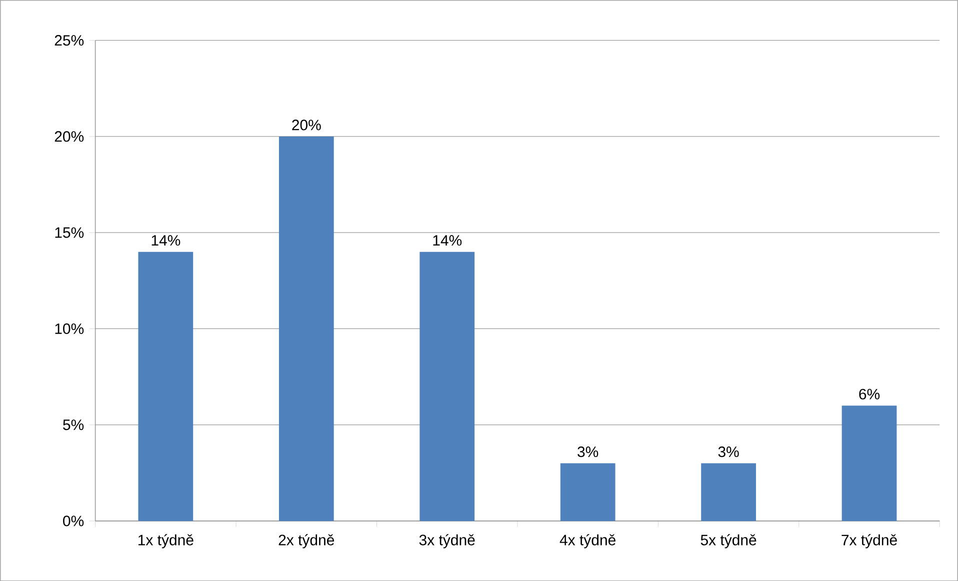  What do you see at coordinates (69, 328) in the screenshot?
I see `y-tick-label: 10%` at bounding box center [69, 328].